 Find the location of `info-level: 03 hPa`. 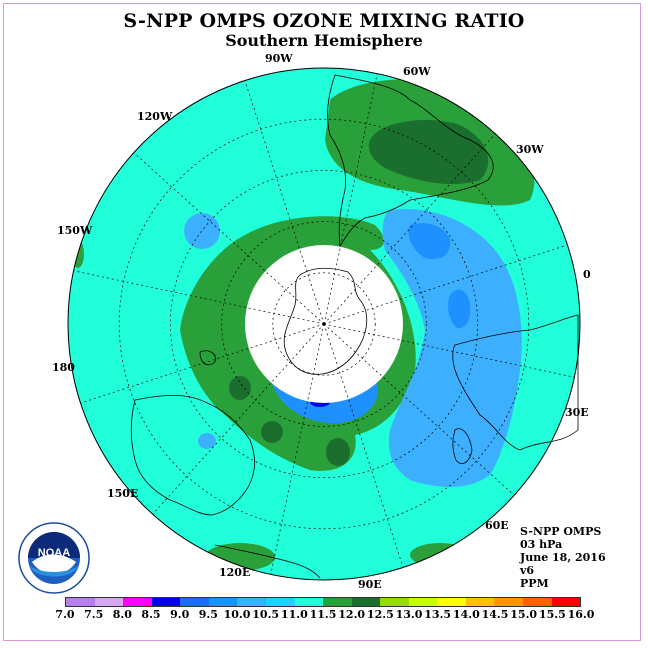

info-level: 03 hPa is located at coordinates (541, 544).